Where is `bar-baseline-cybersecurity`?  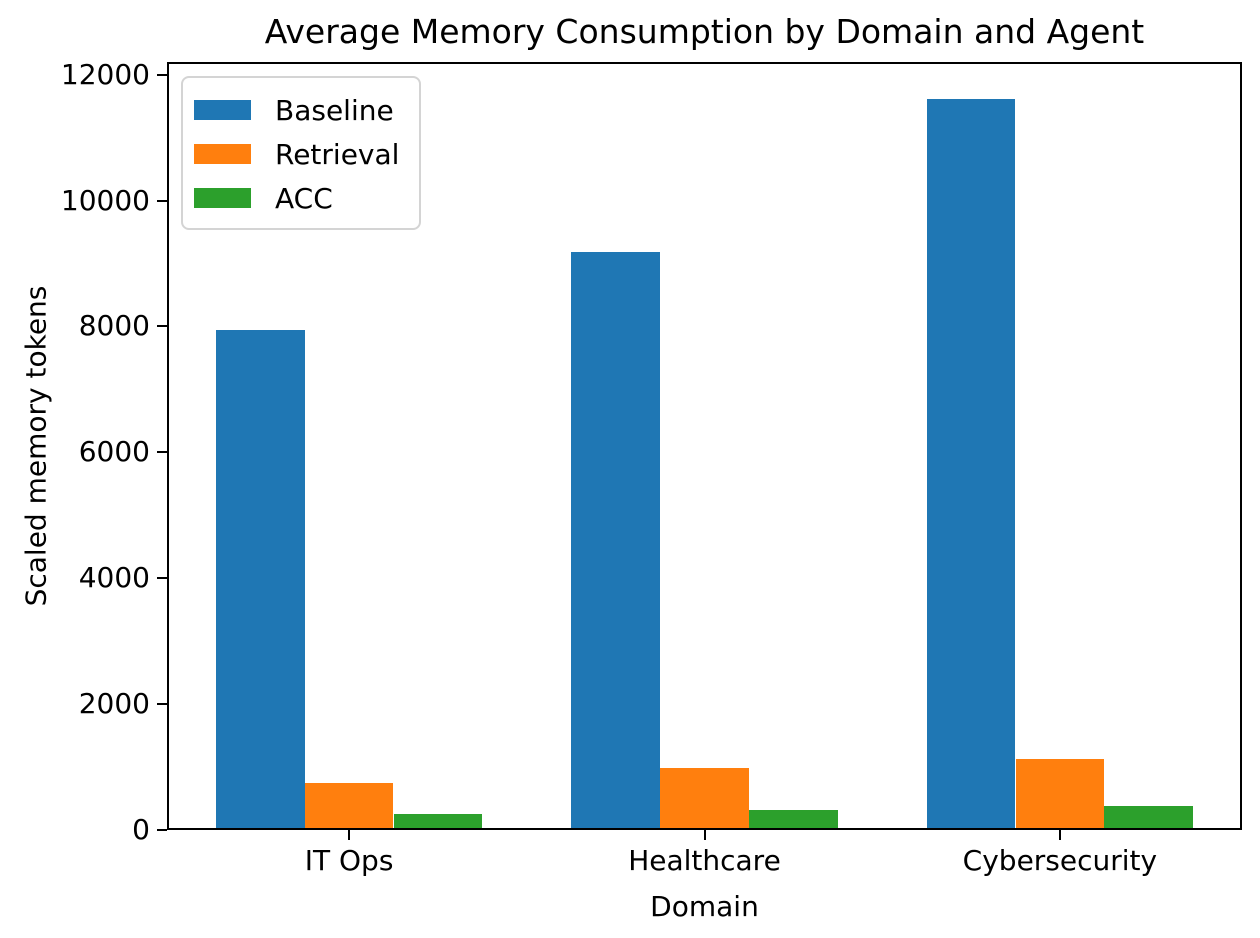 bar-baseline-cybersecurity is located at coordinates (971, 464).